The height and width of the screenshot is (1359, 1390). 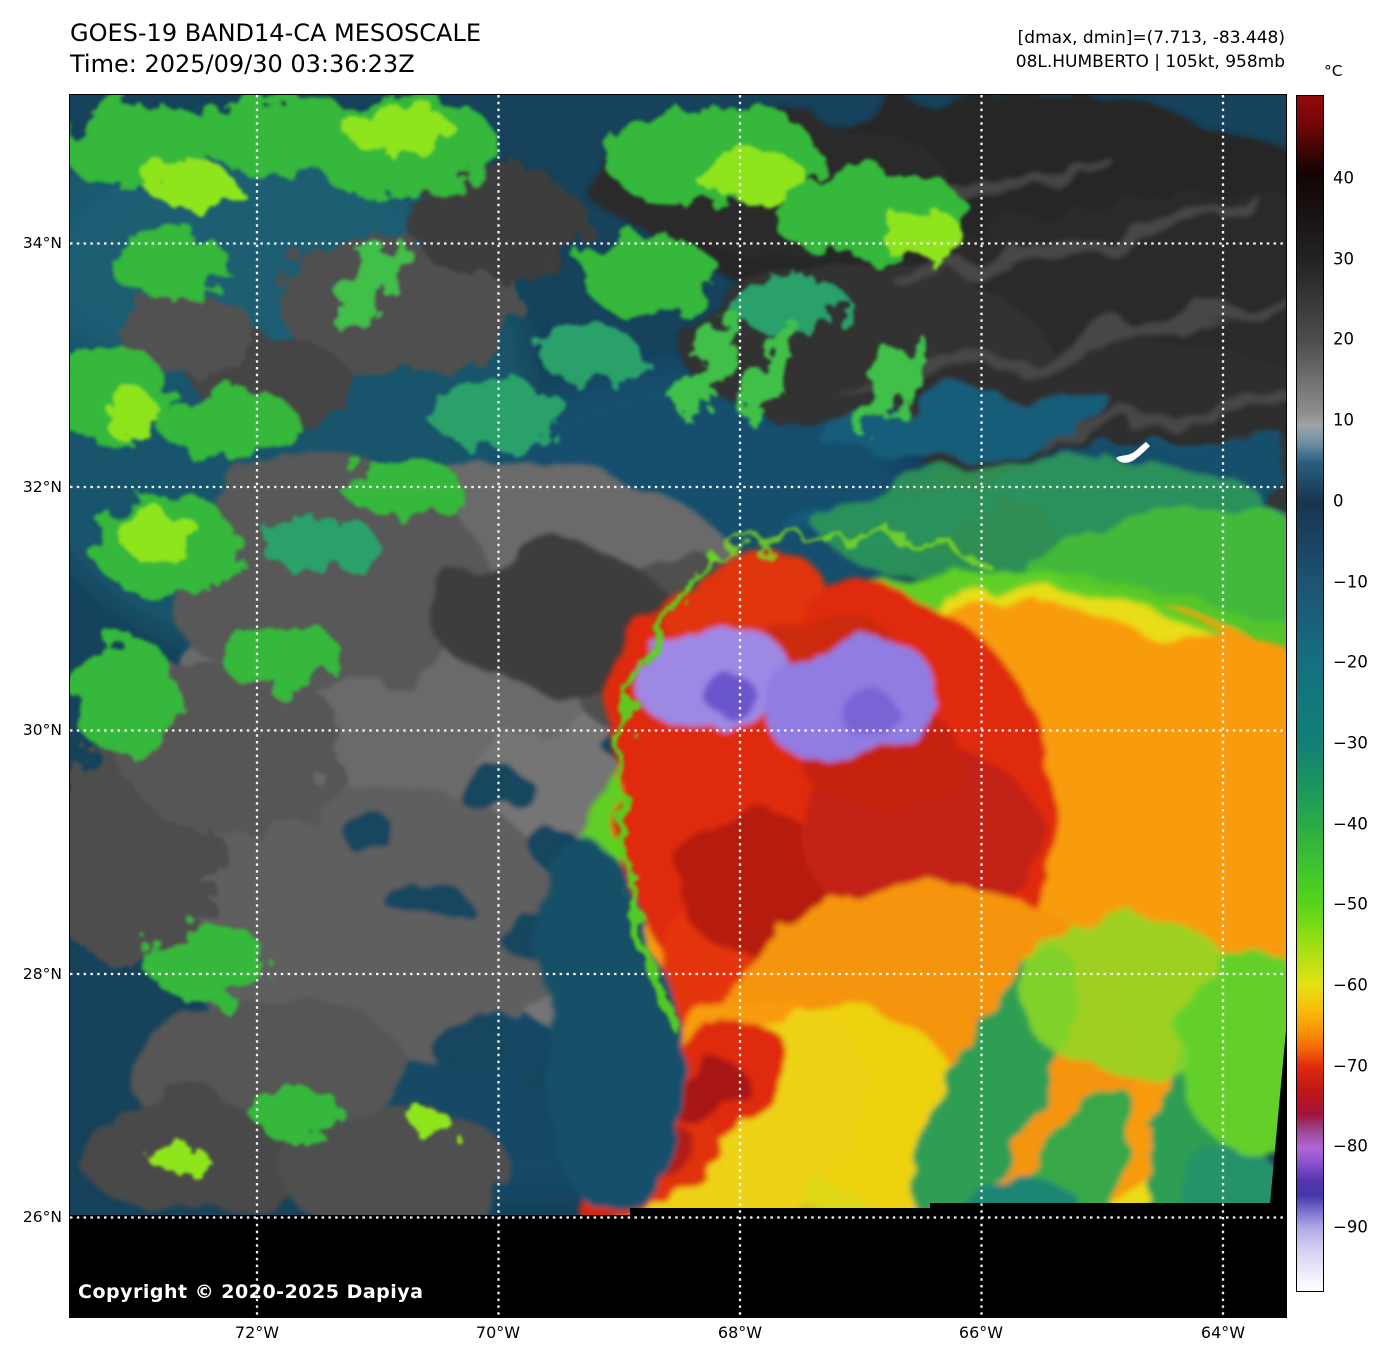 I want to click on colorbar-unit-label: °C, so click(x=1333, y=71).